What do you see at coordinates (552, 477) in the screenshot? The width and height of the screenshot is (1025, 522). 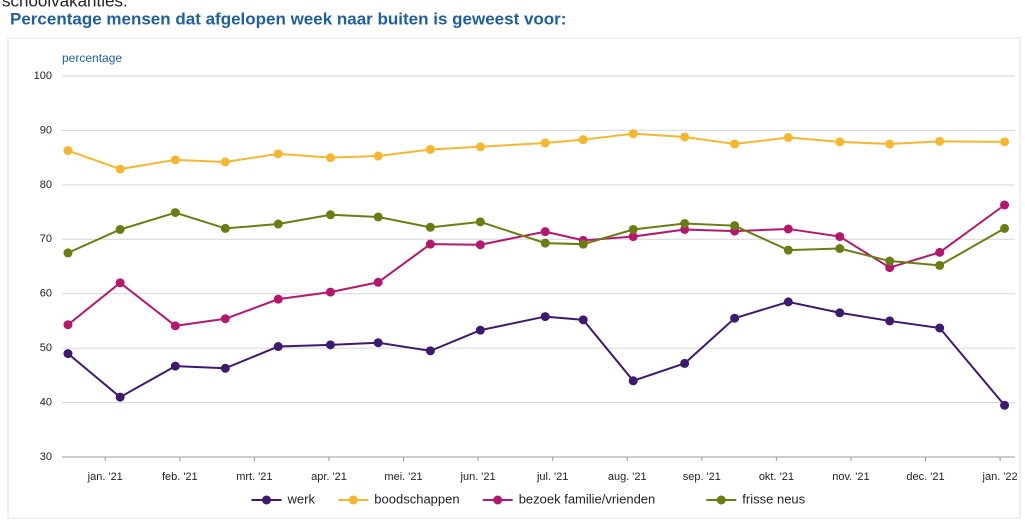 I see `x-tick-label: jul. '21` at bounding box center [552, 477].